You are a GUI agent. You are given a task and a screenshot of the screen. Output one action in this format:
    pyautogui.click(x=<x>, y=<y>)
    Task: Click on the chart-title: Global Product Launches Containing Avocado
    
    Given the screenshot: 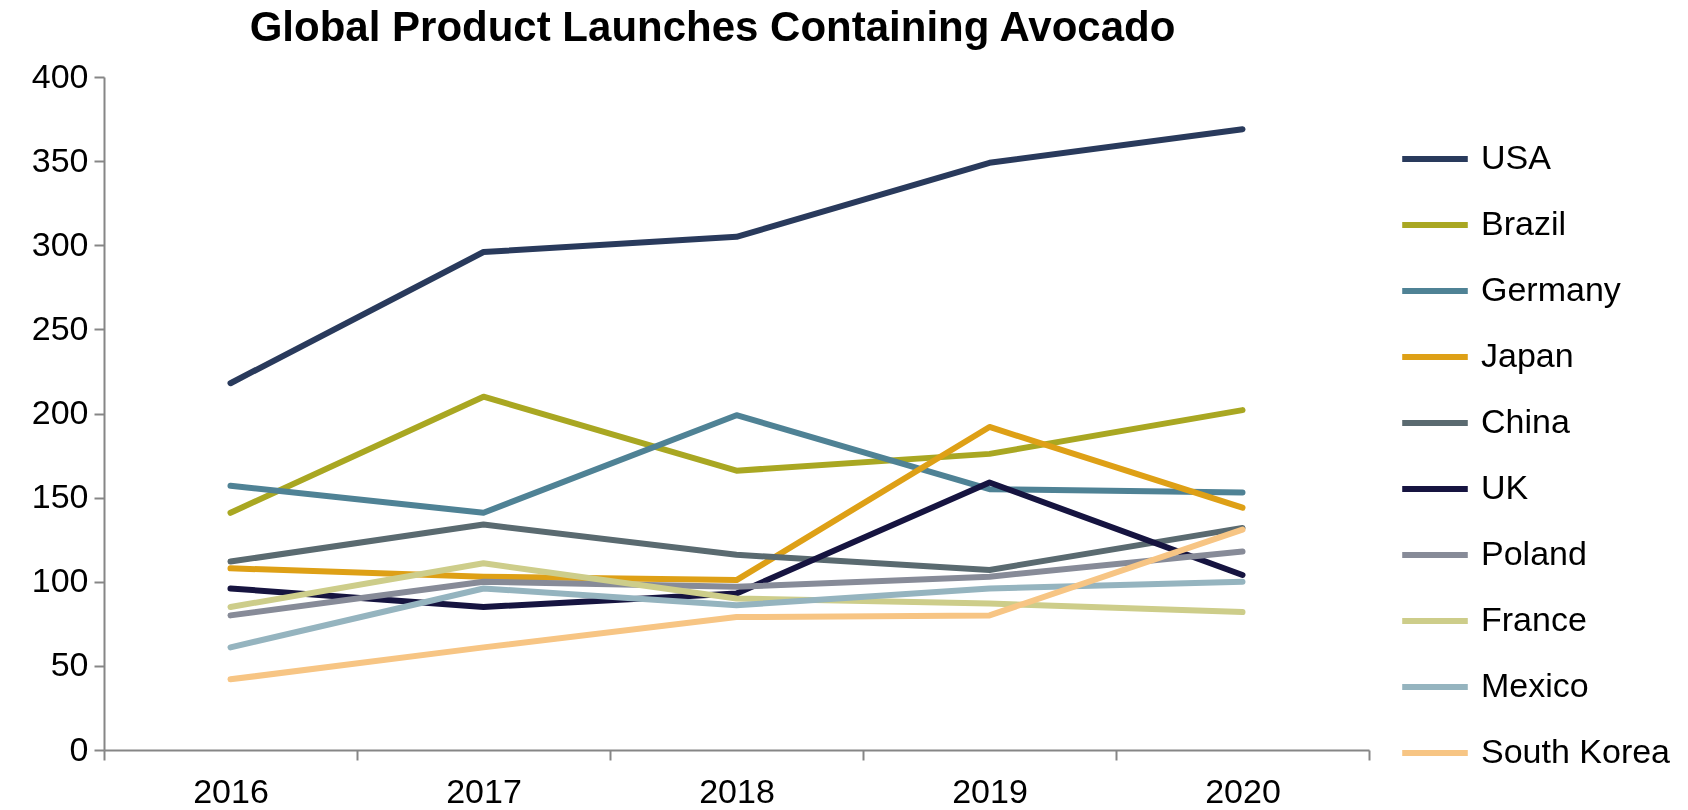 What is the action you would take?
    pyautogui.click(x=712, y=26)
    